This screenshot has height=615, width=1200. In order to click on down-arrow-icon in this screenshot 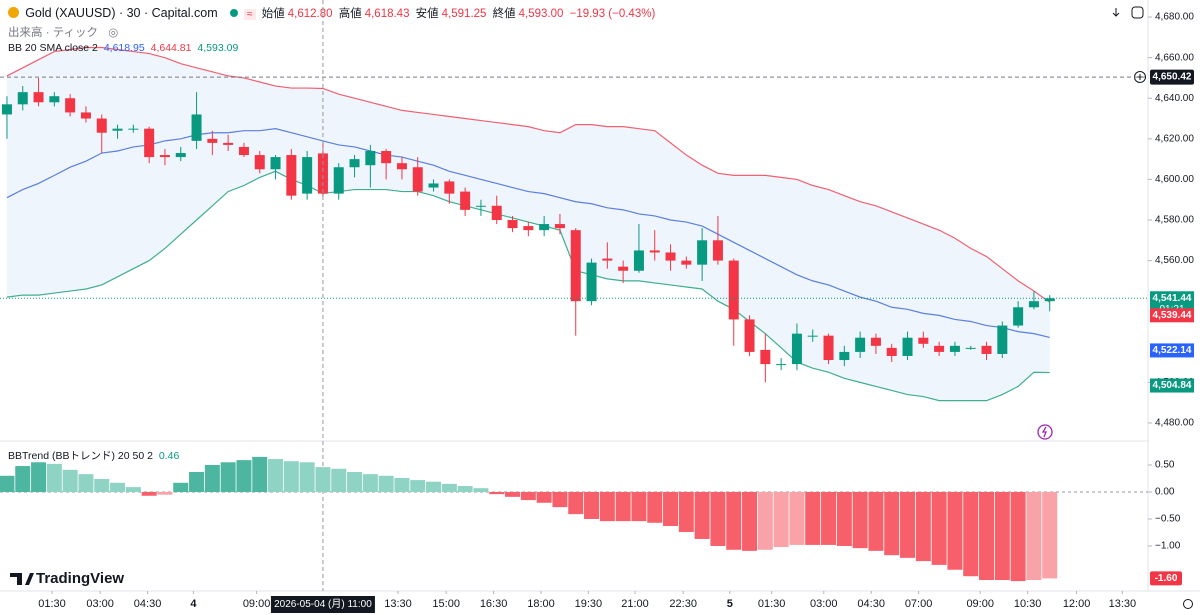, I will do `click(1116, 12)`.